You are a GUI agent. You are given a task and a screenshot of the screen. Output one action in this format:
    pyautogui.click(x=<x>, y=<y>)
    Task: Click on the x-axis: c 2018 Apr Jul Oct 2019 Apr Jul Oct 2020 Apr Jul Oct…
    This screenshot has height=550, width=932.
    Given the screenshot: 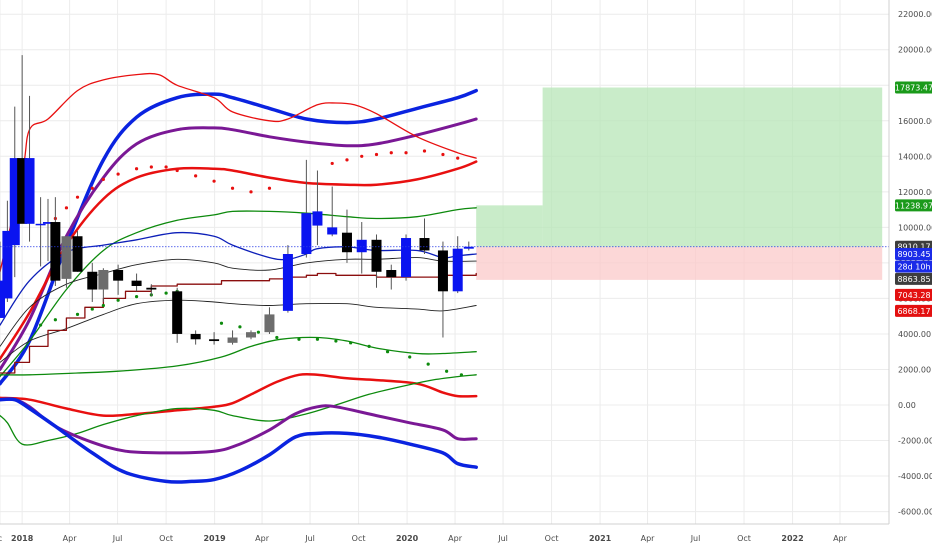 What is the action you would take?
    pyautogui.click(x=444, y=533)
    